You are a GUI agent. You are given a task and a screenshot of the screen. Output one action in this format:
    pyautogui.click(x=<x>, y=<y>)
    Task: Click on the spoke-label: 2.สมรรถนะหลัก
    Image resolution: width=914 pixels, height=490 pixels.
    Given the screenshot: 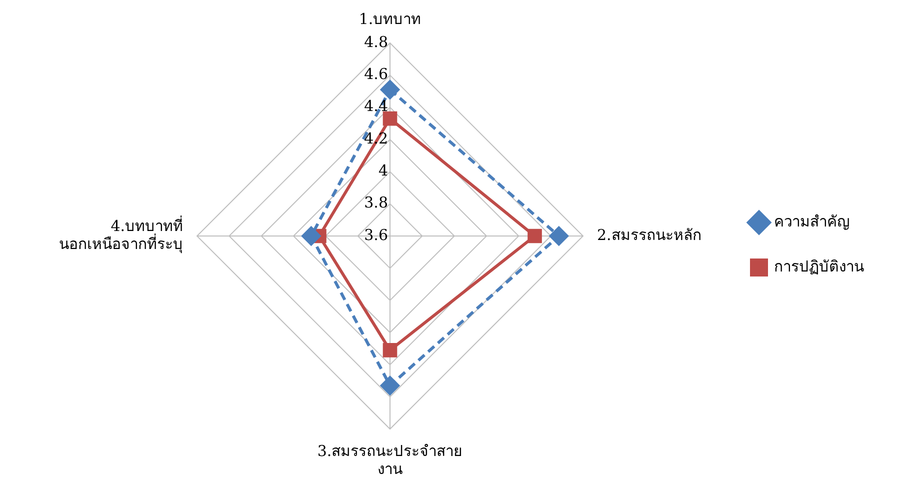 What is the action you would take?
    pyautogui.click(x=649, y=235)
    